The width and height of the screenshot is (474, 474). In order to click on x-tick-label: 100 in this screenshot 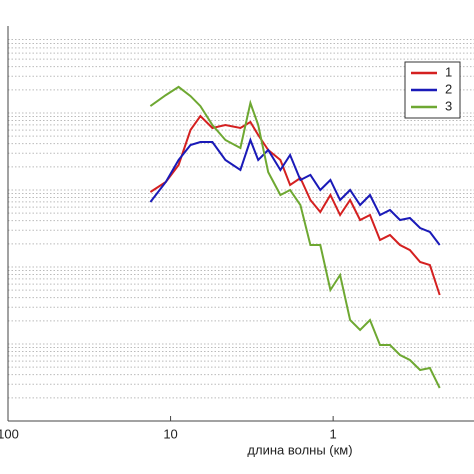, I will do `click(9, 433)`.